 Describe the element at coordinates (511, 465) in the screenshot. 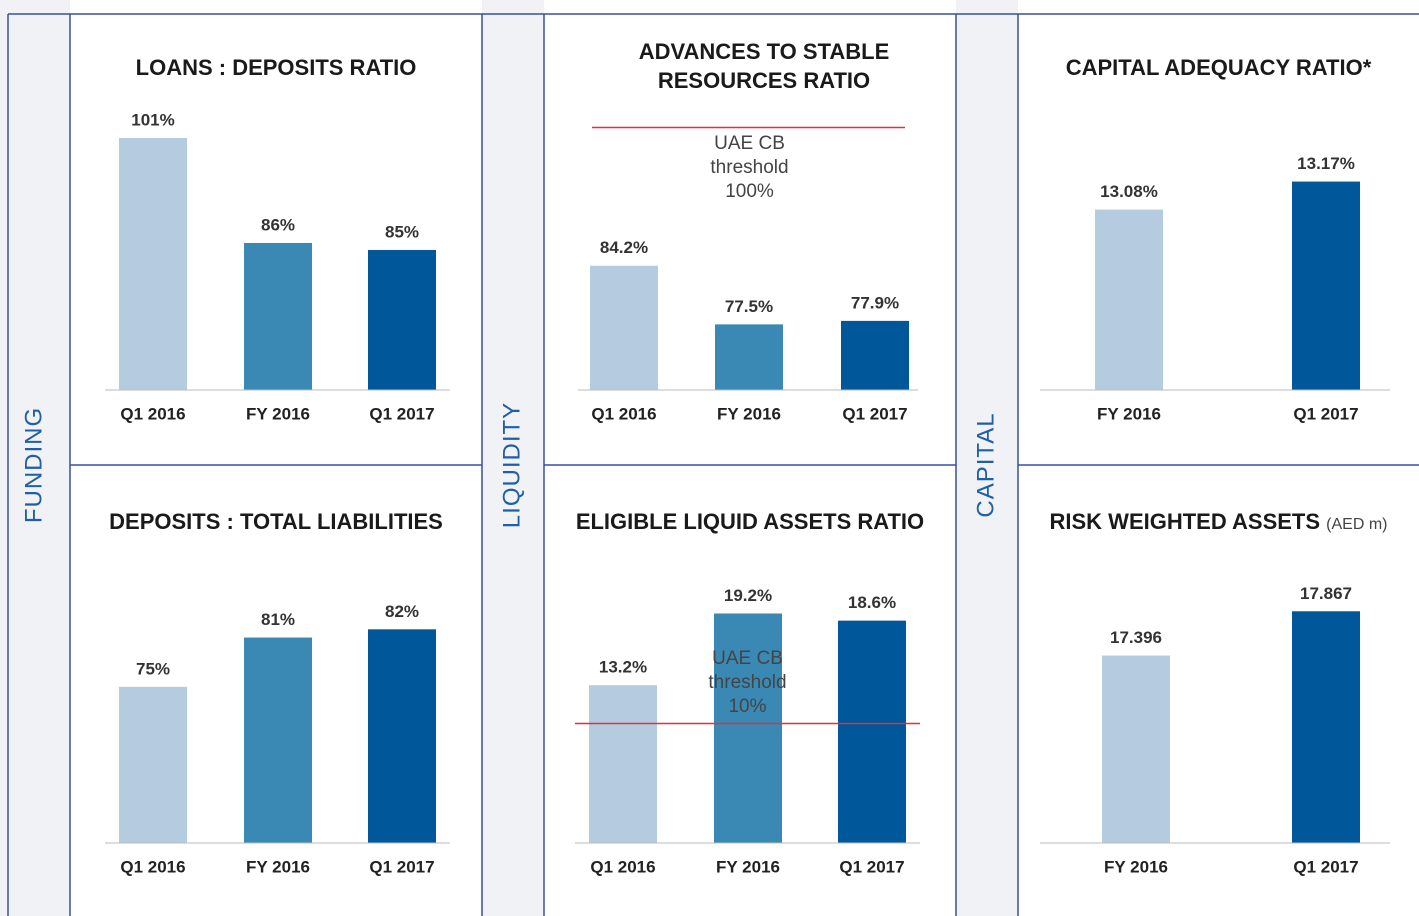

I see `section-label: LIQUIDITY` at that location.